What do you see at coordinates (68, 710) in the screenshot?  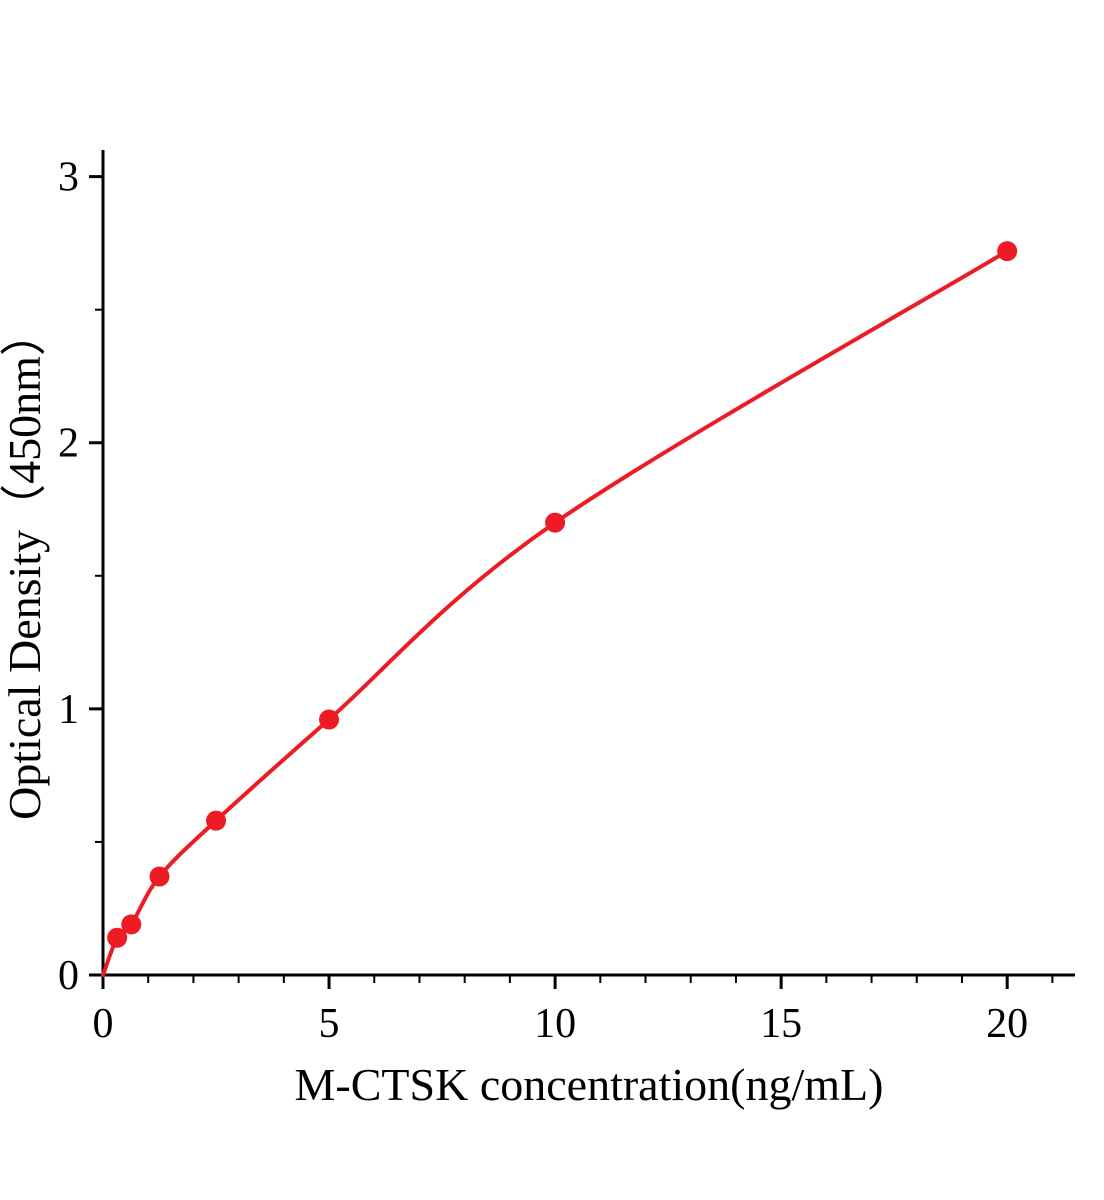 I see `y-tick-label: 1` at bounding box center [68, 710].